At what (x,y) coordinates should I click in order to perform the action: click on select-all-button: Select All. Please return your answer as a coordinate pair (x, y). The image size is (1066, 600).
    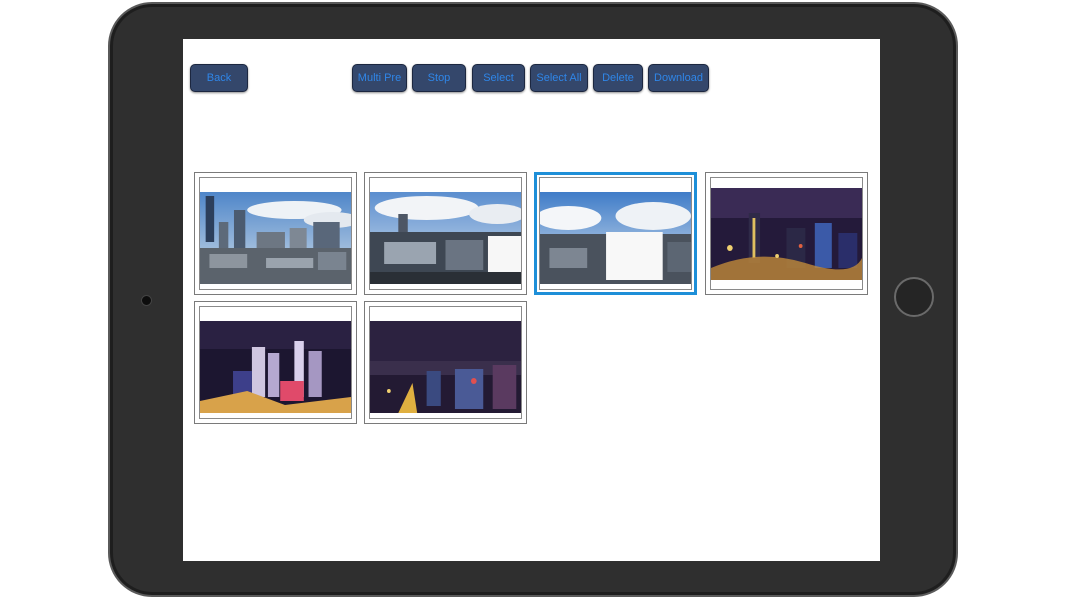
    Looking at the image, I should click on (559, 78).